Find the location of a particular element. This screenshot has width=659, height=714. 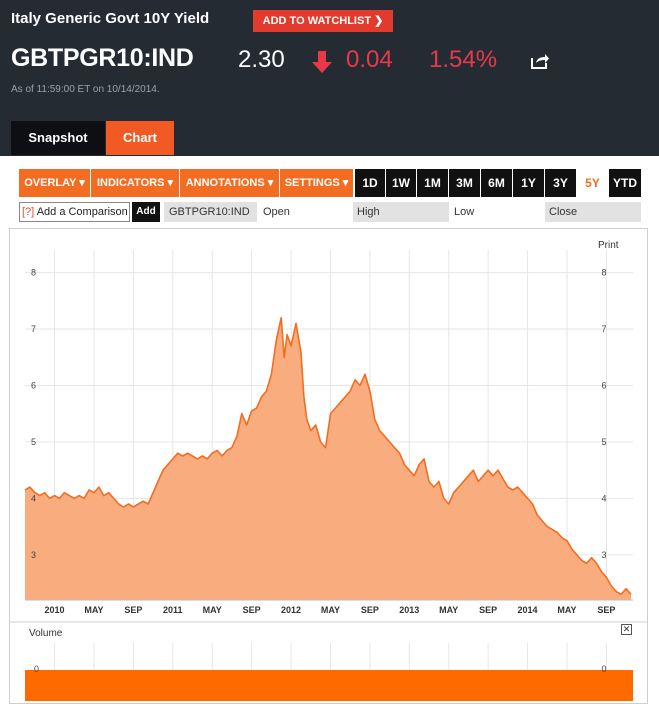

price-change: 0.04 is located at coordinates (369, 59).